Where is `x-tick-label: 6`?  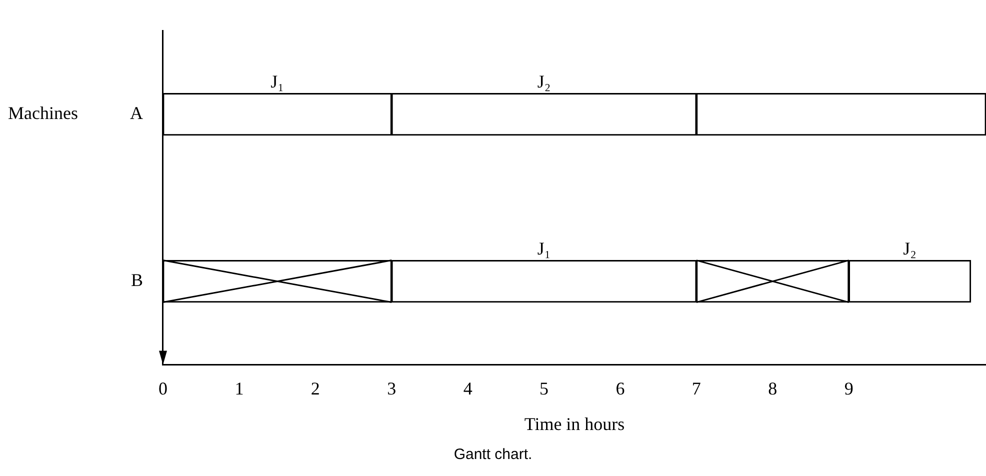 x-tick-label: 6 is located at coordinates (620, 388).